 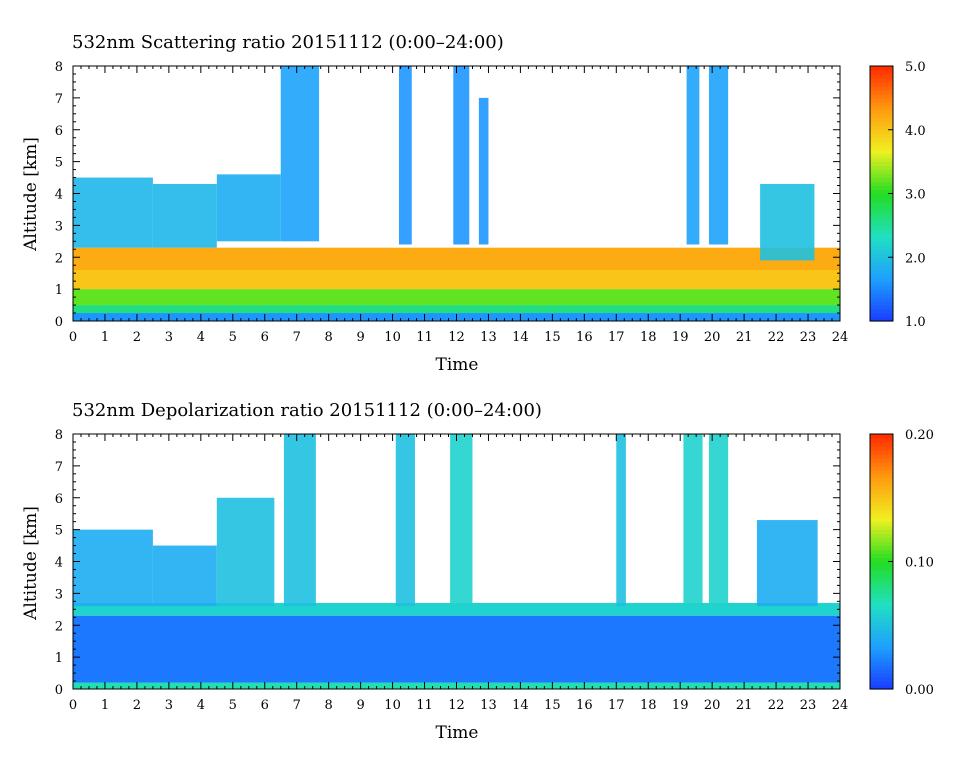 I want to click on x-tick-label: 2, so click(x=137, y=337).